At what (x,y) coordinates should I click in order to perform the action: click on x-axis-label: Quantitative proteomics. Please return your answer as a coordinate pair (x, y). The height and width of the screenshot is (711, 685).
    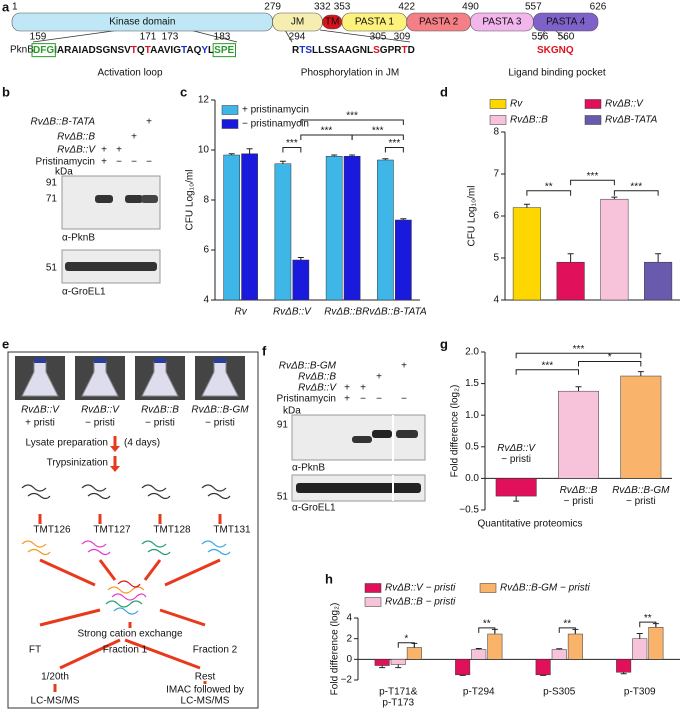
    Looking at the image, I should click on (529, 524).